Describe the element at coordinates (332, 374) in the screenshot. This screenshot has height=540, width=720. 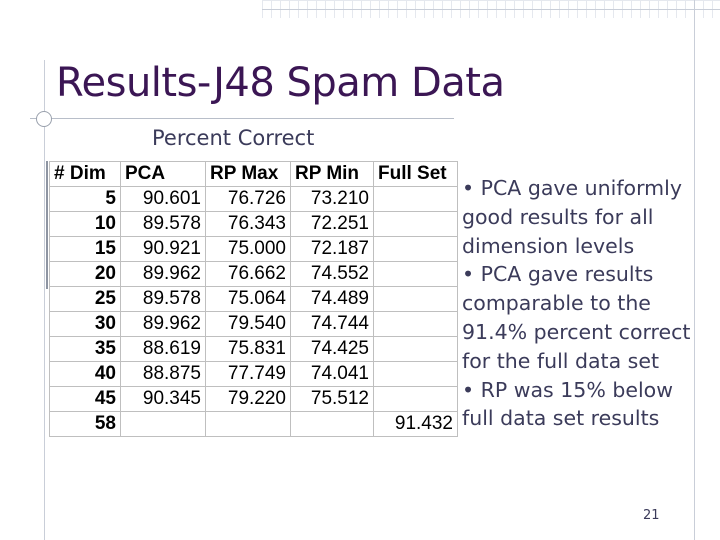
I see `cell-rp-min: 74.041` at that location.